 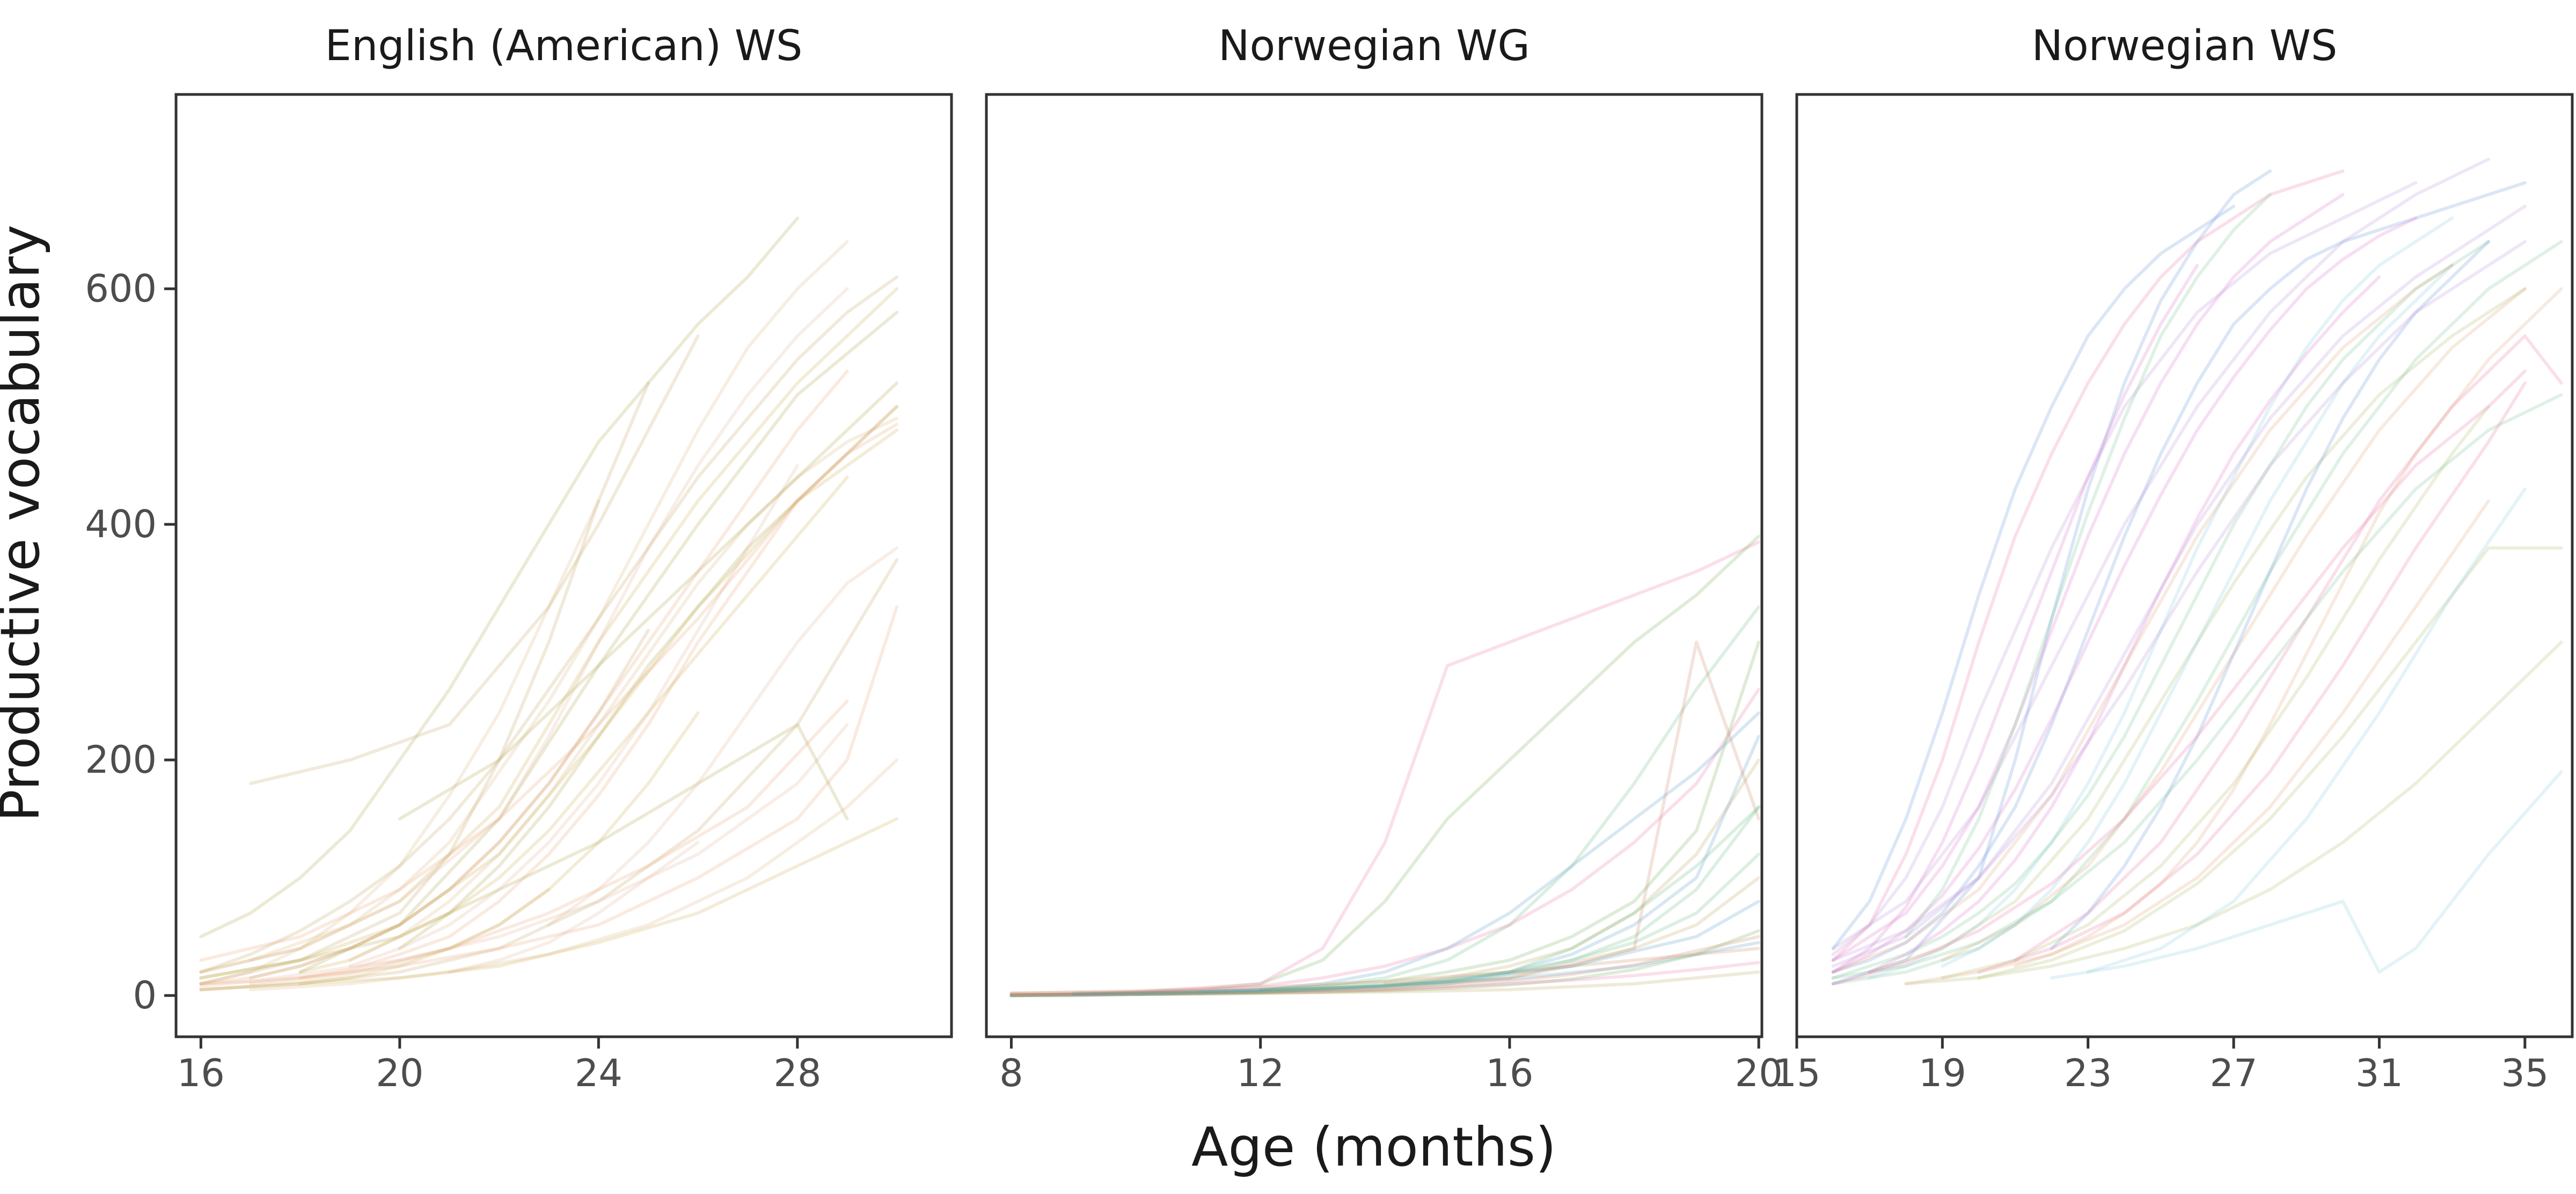 What do you see at coordinates (2088, 1073) in the screenshot?
I see `x-tick-label: 23` at bounding box center [2088, 1073].